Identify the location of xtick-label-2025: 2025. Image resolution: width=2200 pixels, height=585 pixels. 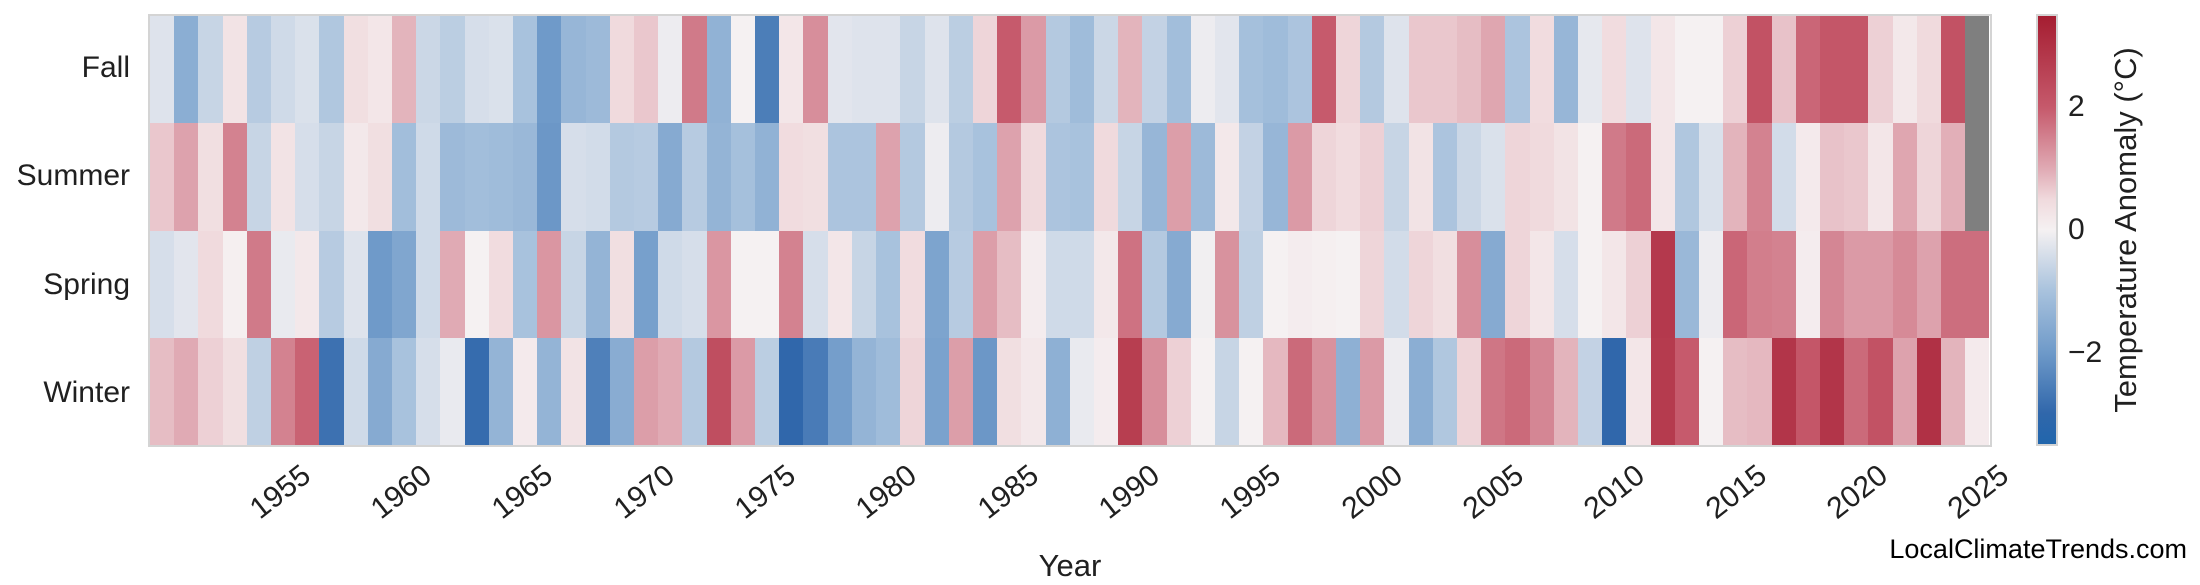
(1978, 492).